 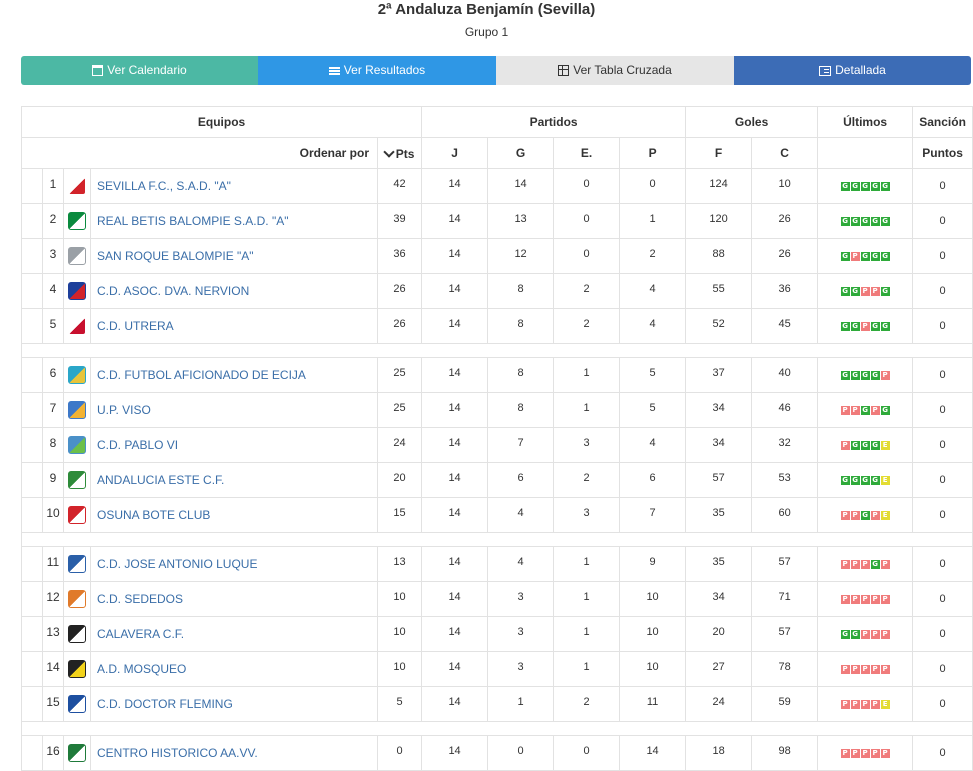 What do you see at coordinates (141, 634) in the screenshot?
I see `team-link: CALAVERA C.F.` at bounding box center [141, 634].